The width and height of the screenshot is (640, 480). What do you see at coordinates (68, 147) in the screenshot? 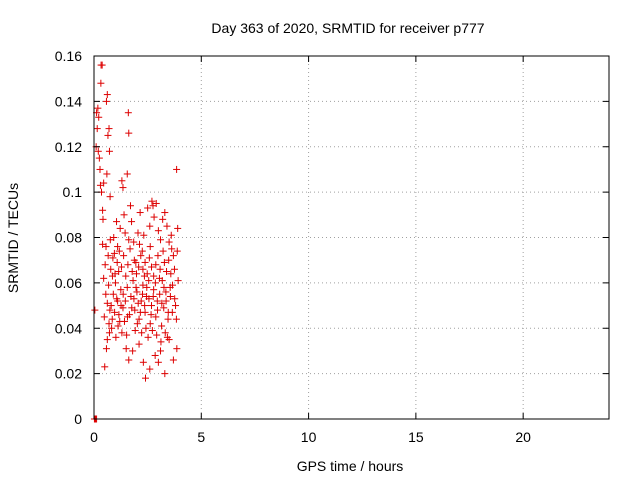
I see `y-tick-label: 0.12` at bounding box center [68, 147].